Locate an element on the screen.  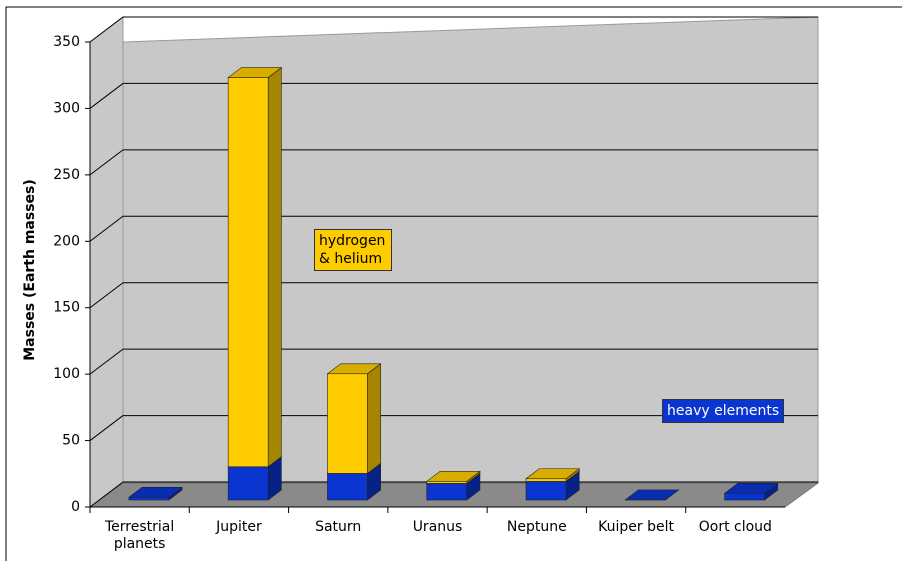
left-wall is located at coordinates (106, 261).